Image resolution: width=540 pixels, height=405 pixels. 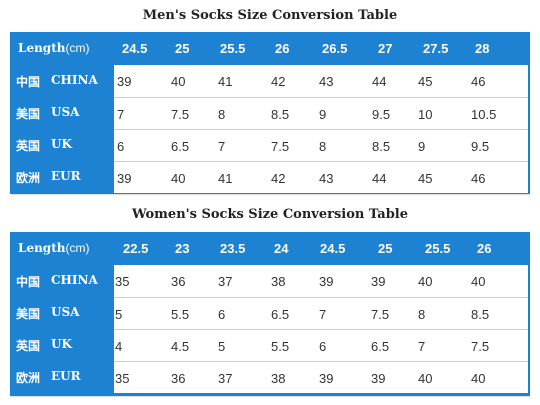 I want to click on size-cell: 45, so click(x=425, y=81).